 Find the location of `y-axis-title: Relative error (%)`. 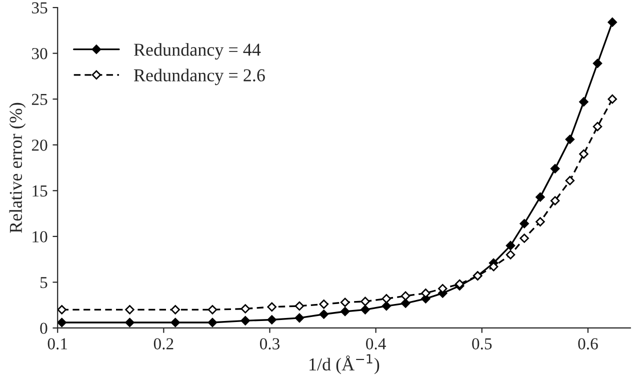

y-axis-title: Relative error (%) is located at coordinates (17, 167).